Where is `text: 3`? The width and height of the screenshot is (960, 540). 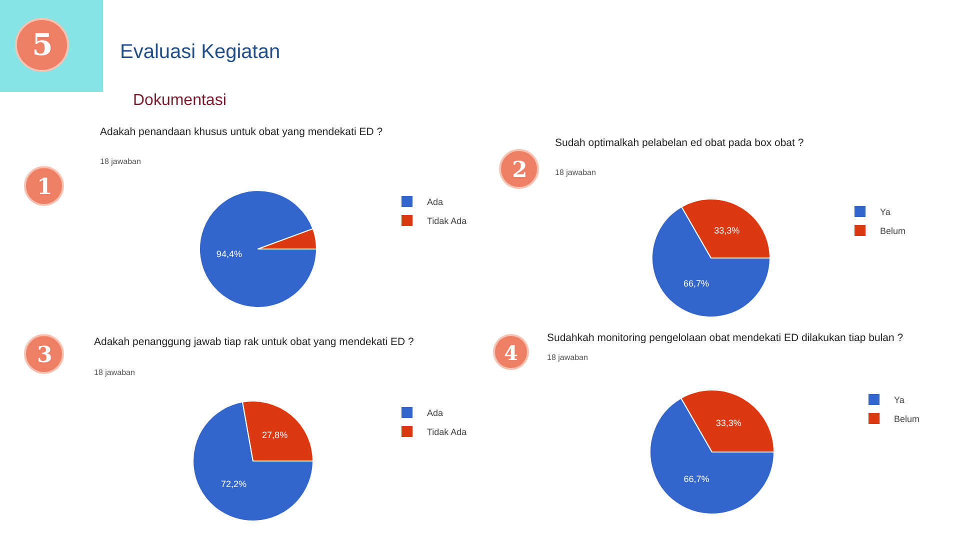
text: 3 is located at coordinates (44, 355).